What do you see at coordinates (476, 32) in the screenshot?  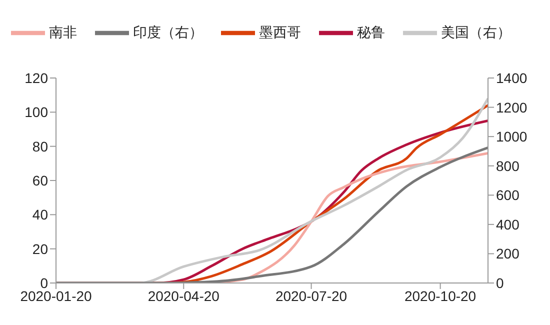 I see `legend-label: 美国（右）` at bounding box center [476, 32].